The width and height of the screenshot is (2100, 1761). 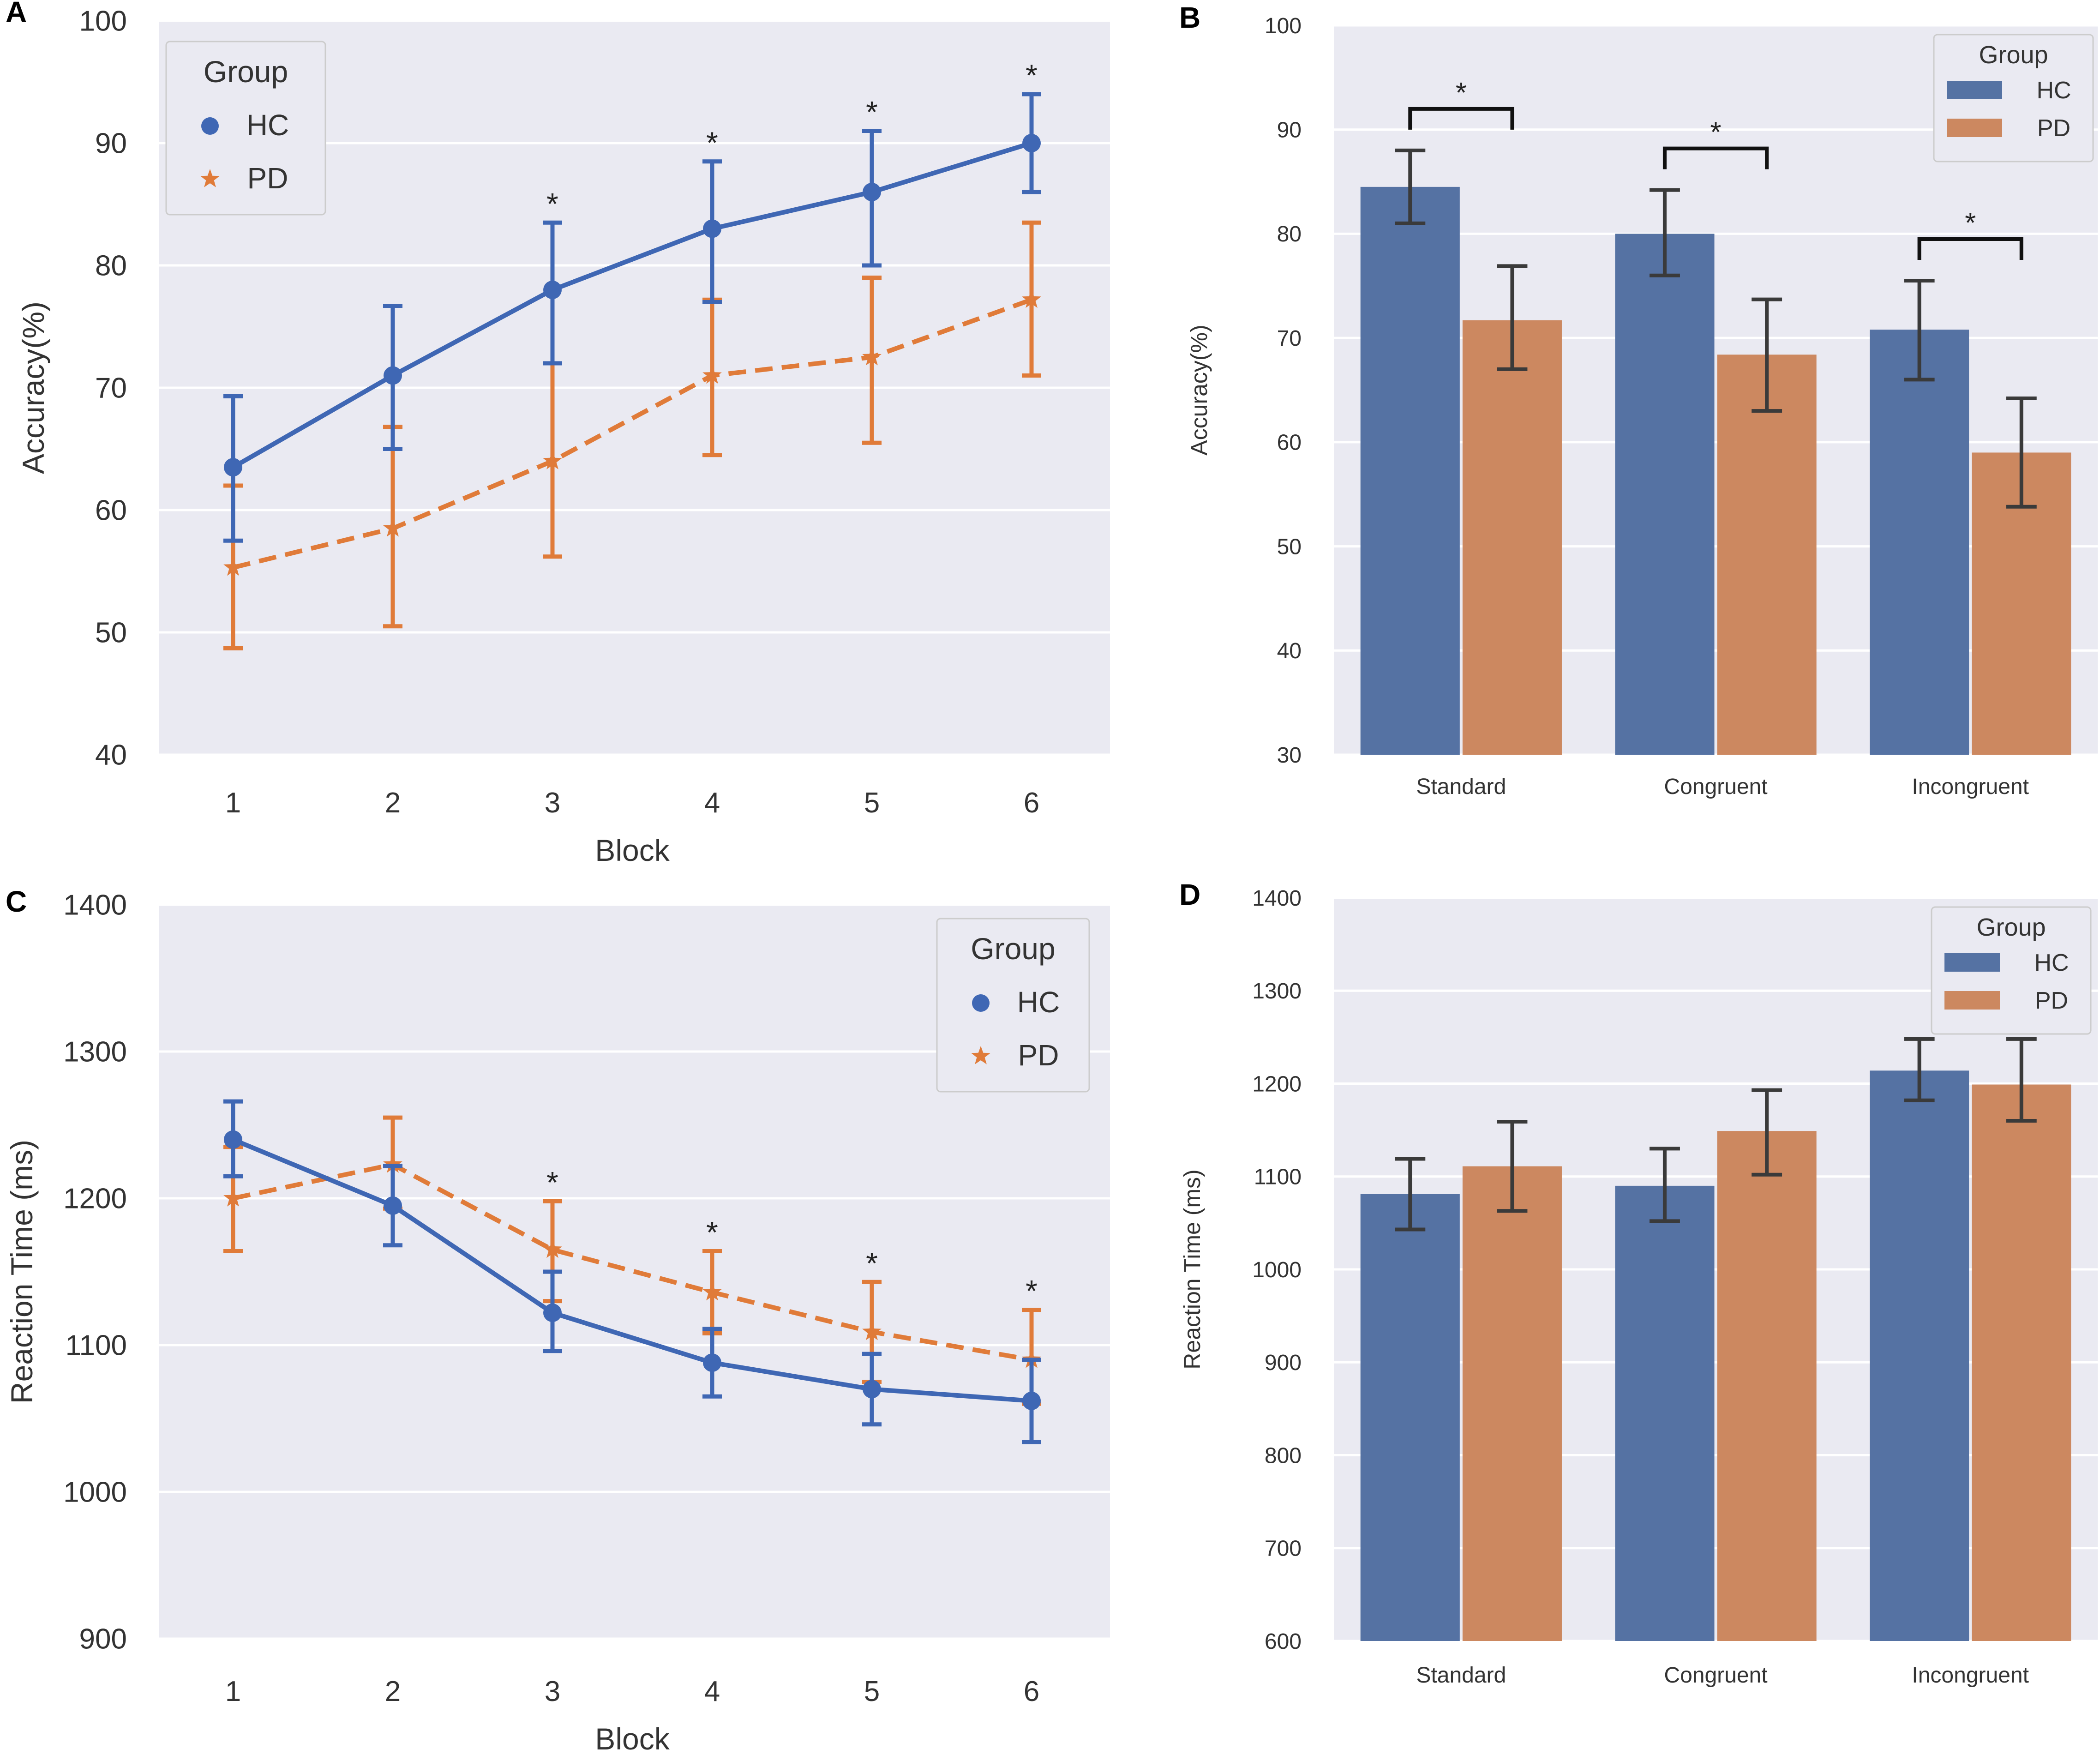 I want to click on x-tick-label: 5, so click(x=872, y=803).